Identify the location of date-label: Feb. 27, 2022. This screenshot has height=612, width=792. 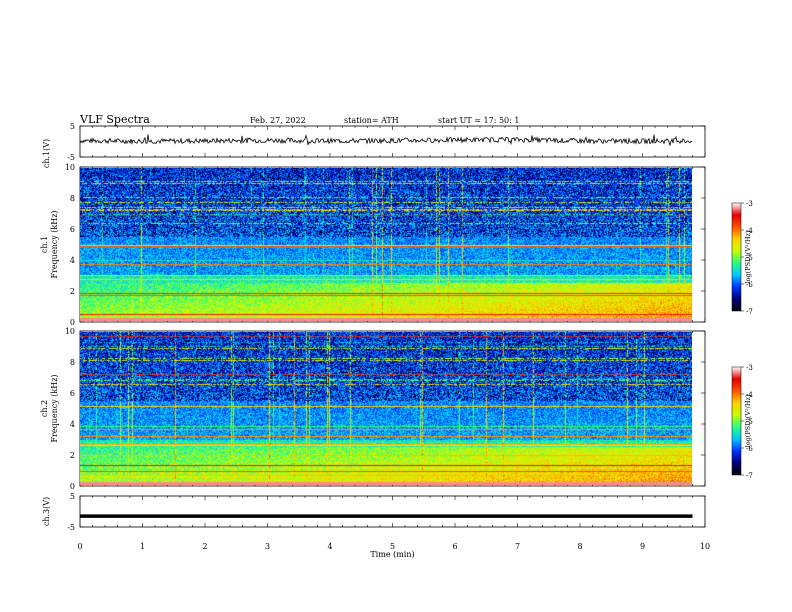
(278, 120).